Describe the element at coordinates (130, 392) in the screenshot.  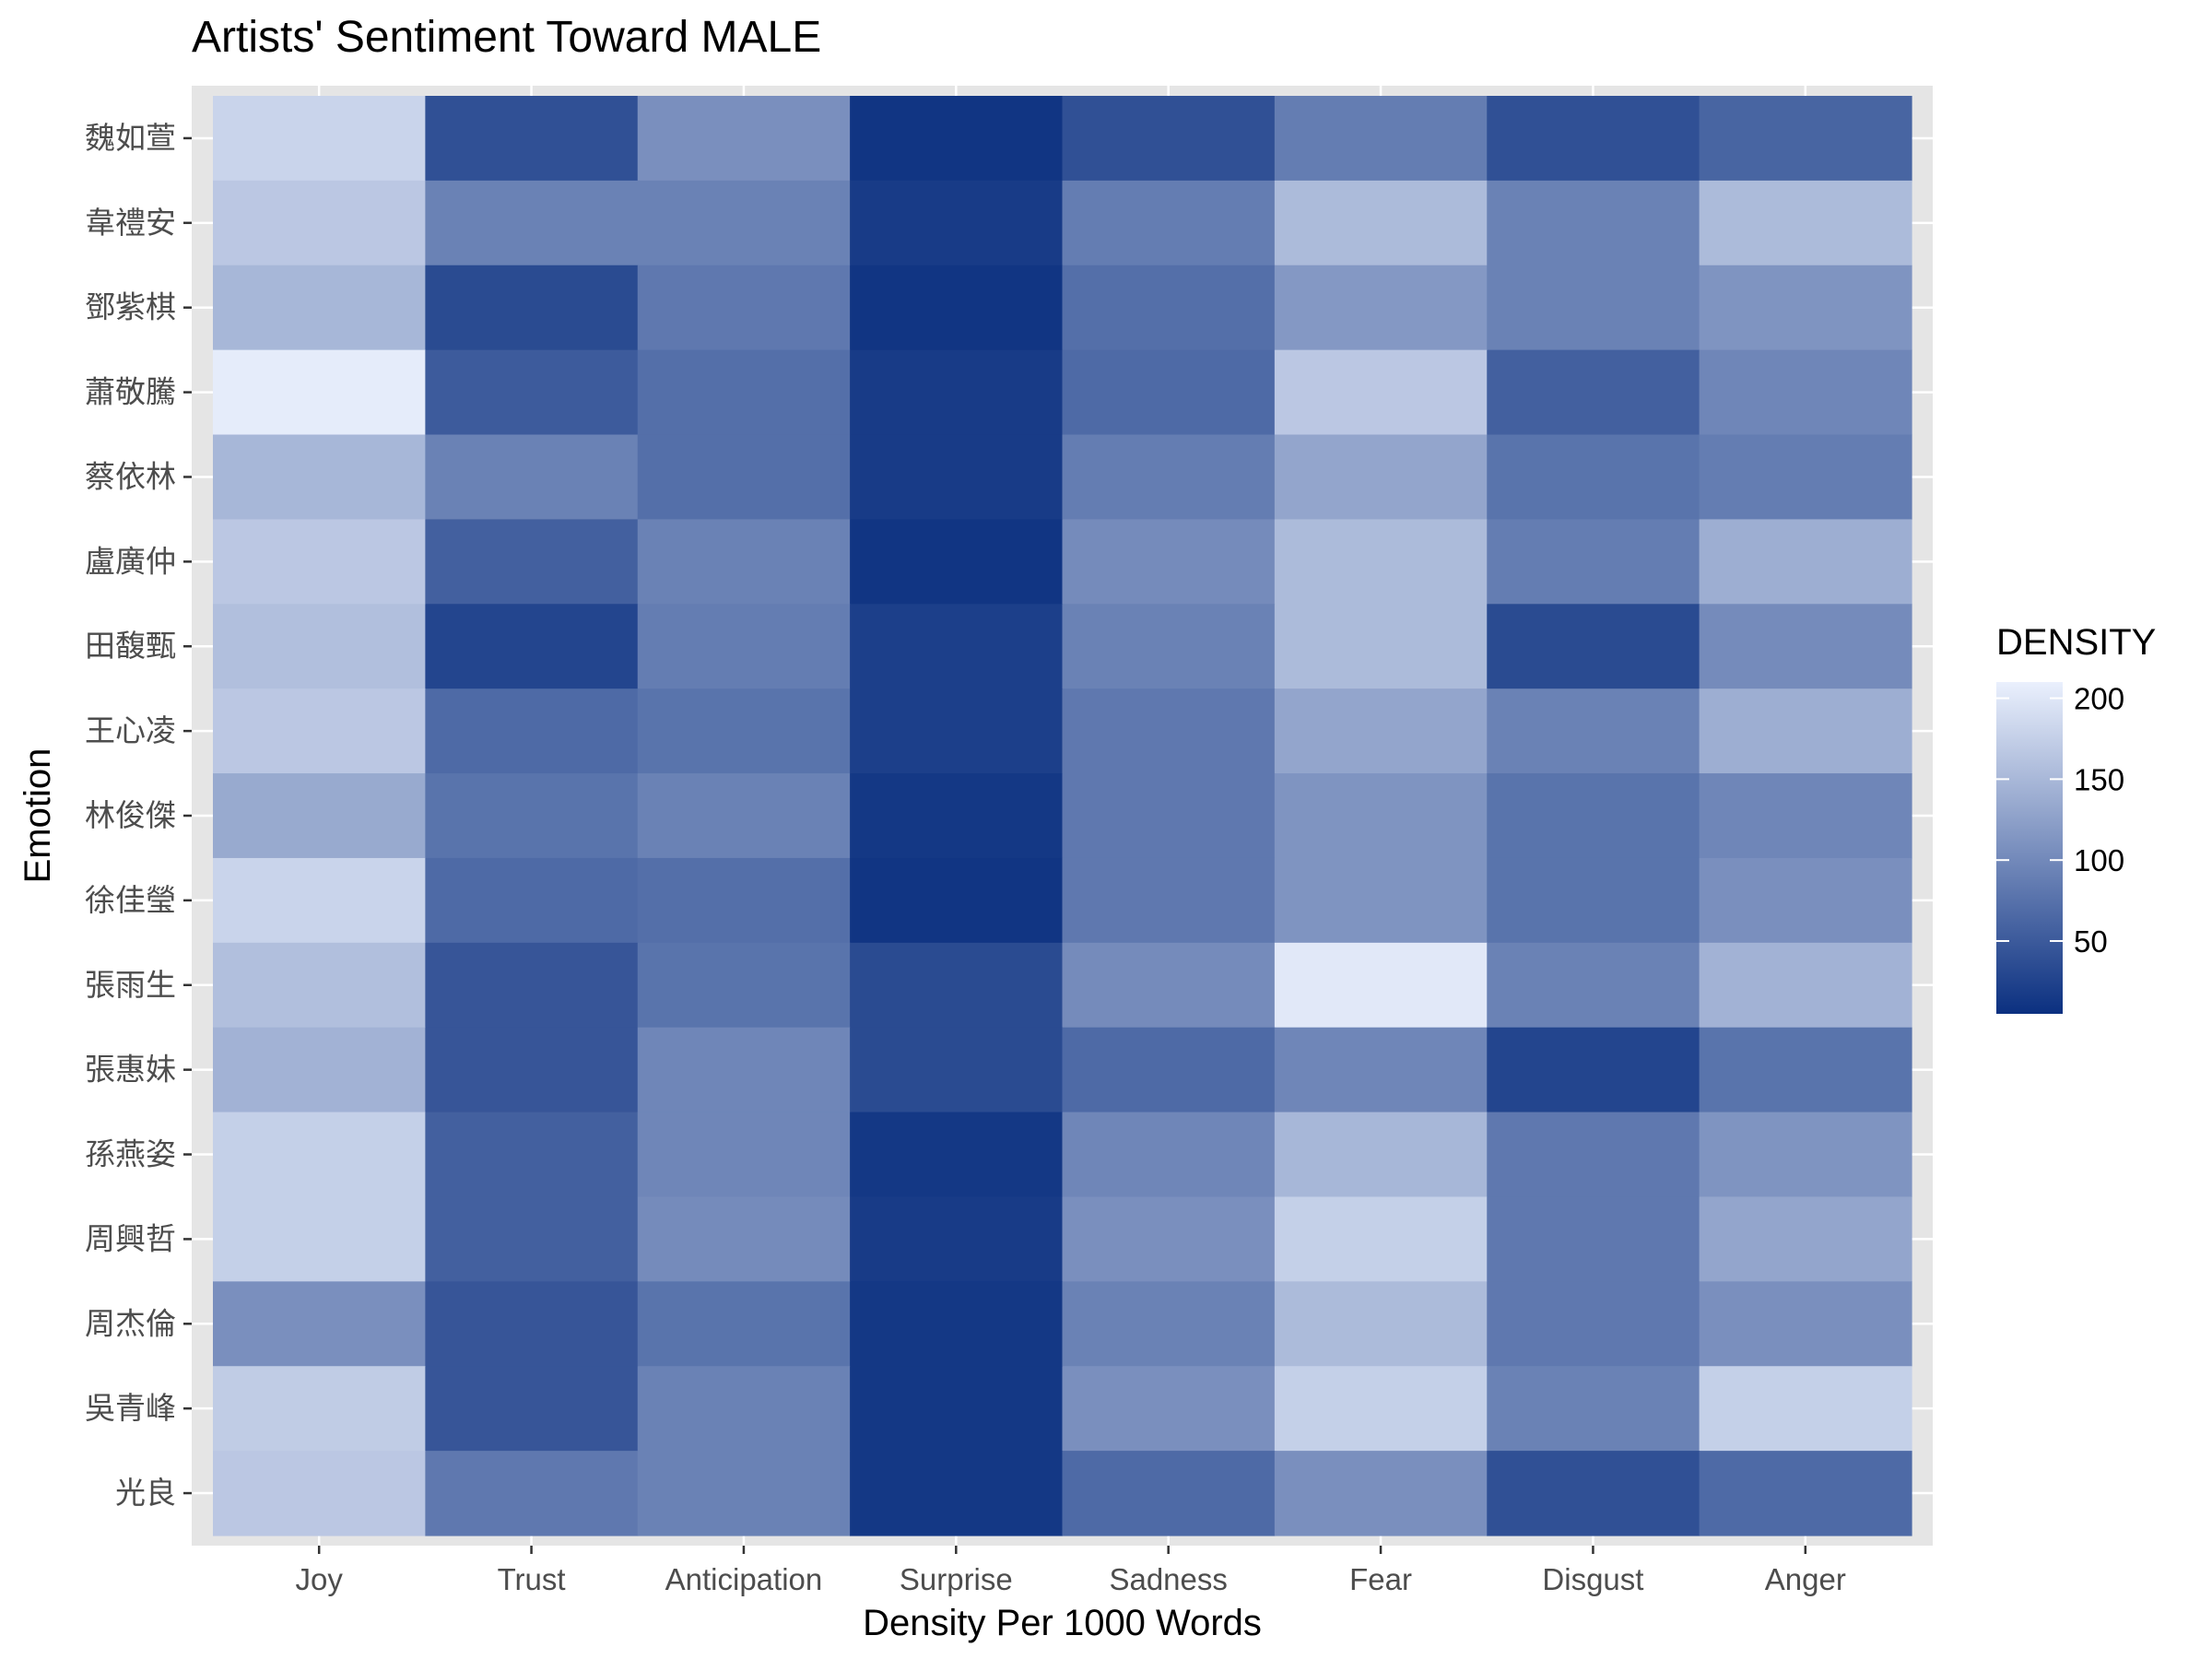
I see `y-tick-label: 蕭敬騰` at that location.